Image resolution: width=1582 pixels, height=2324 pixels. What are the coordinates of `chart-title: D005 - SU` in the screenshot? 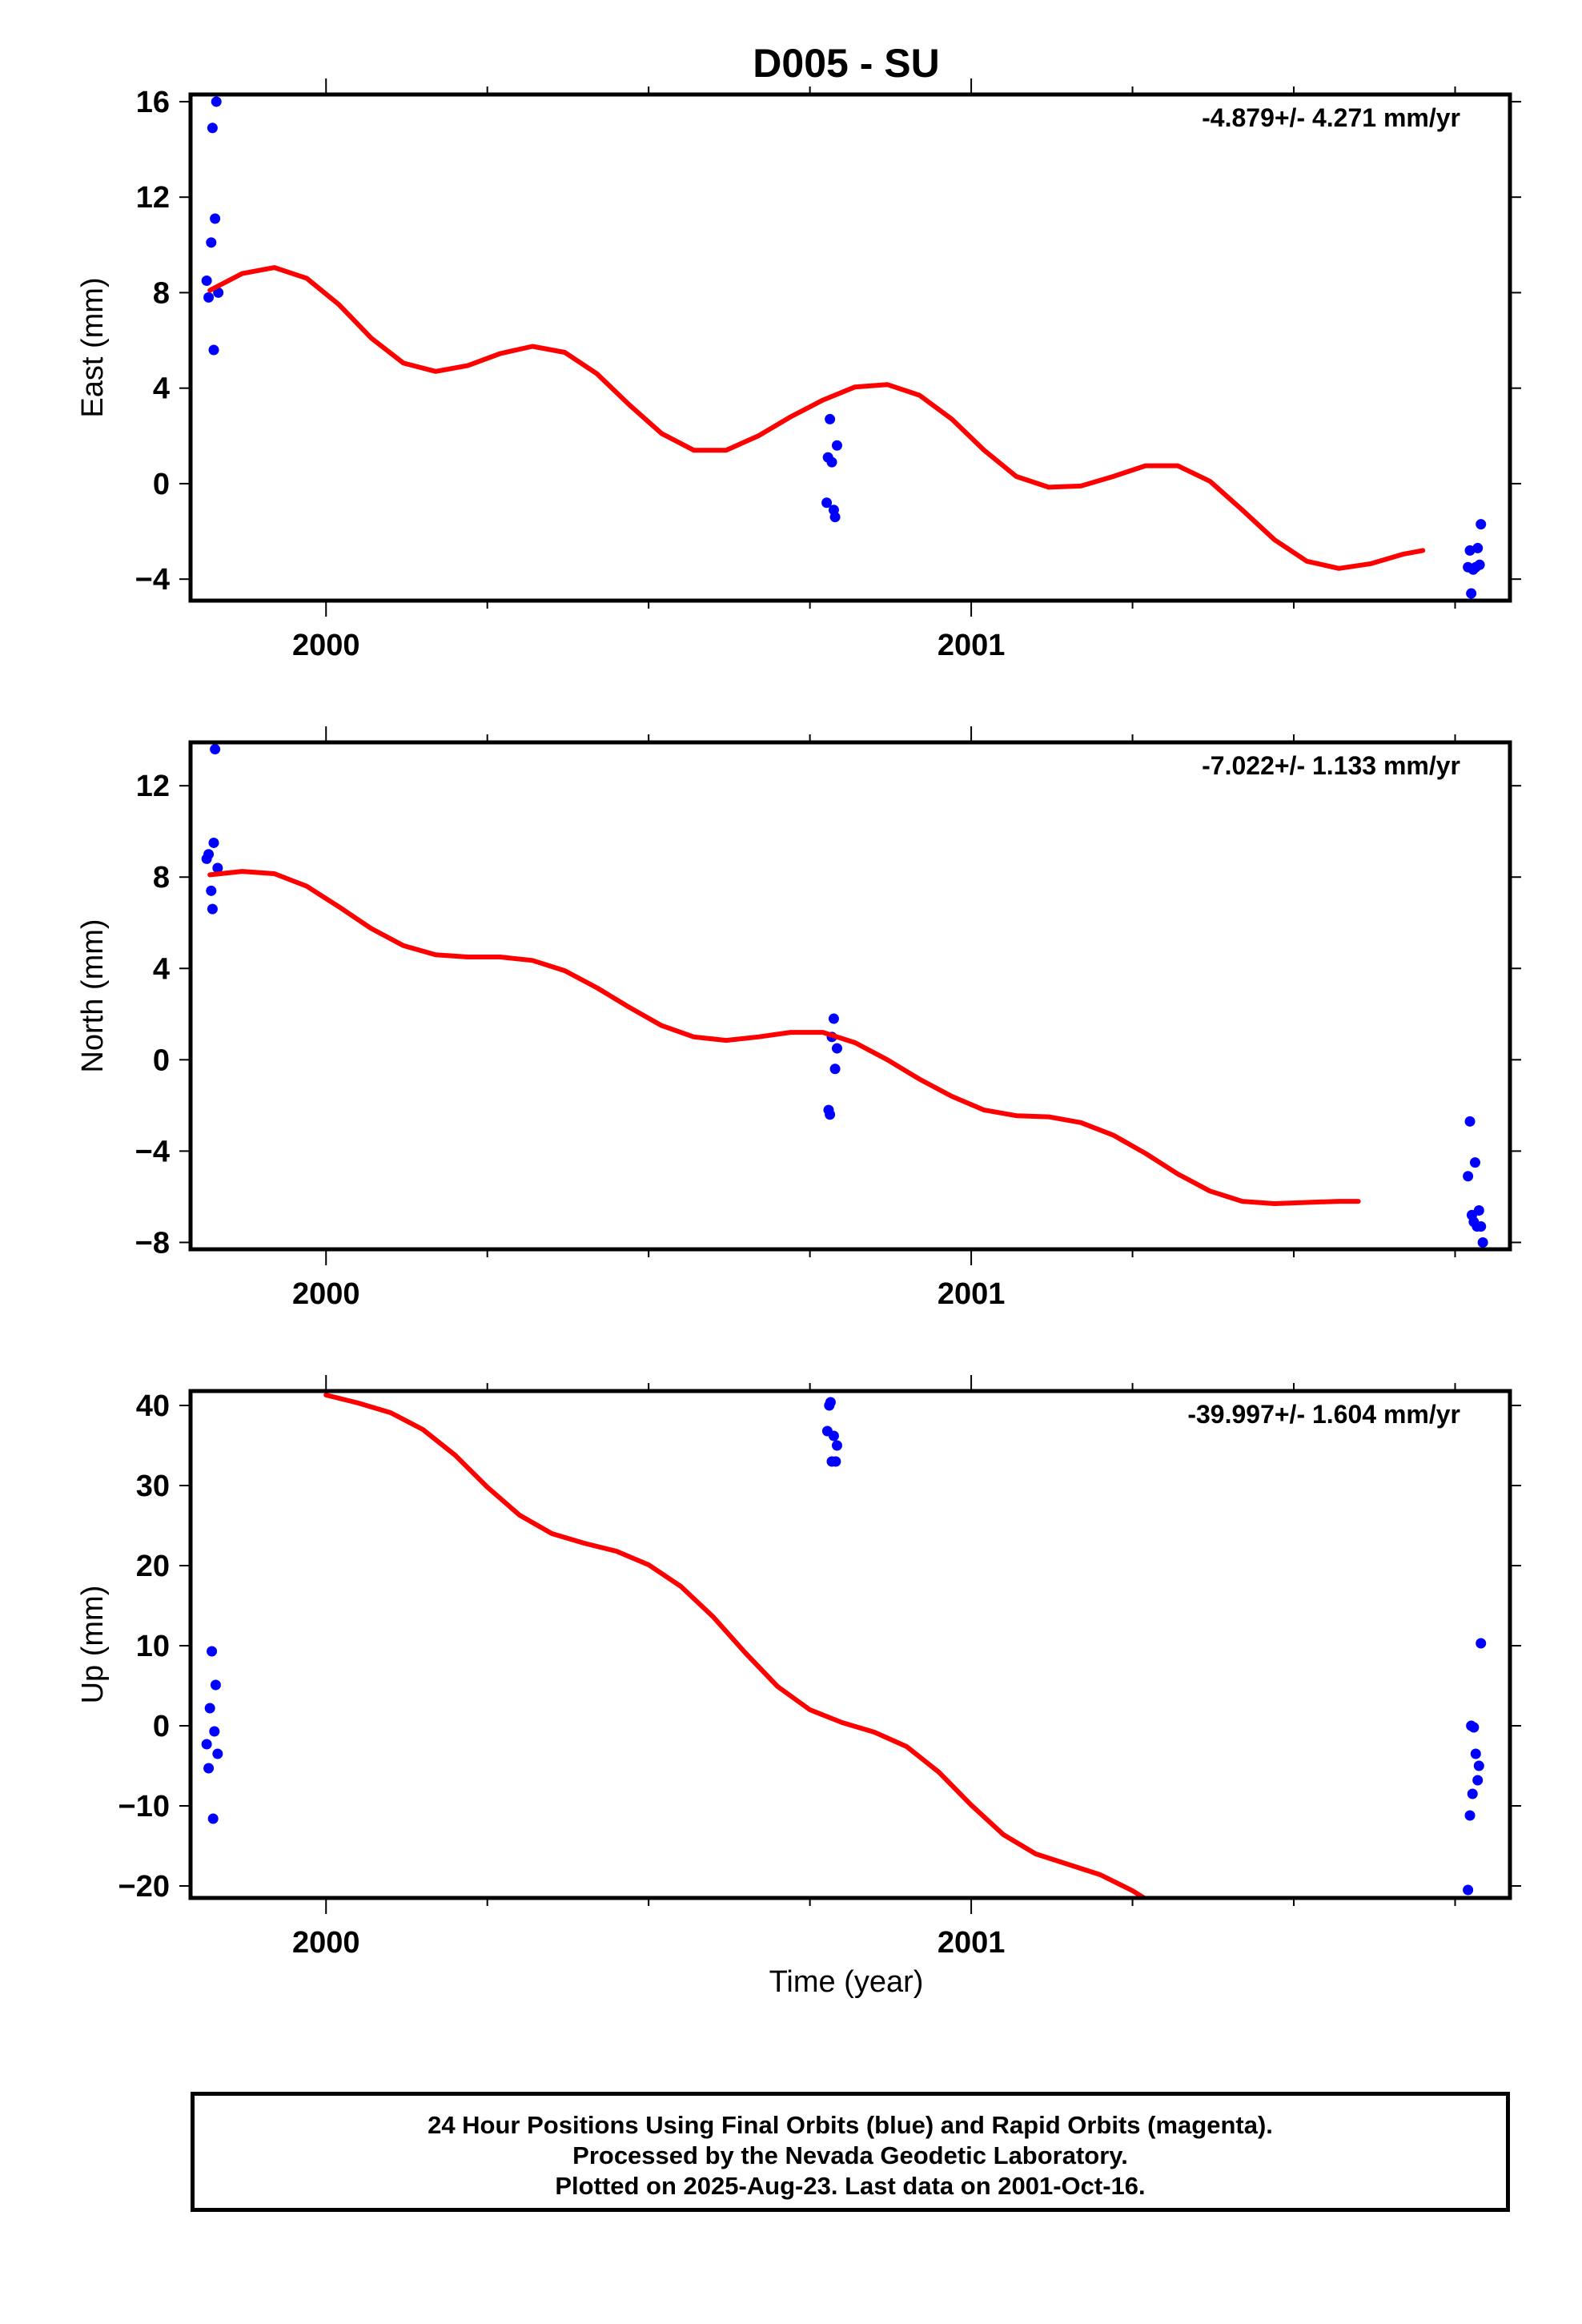 It's located at (846, 63).